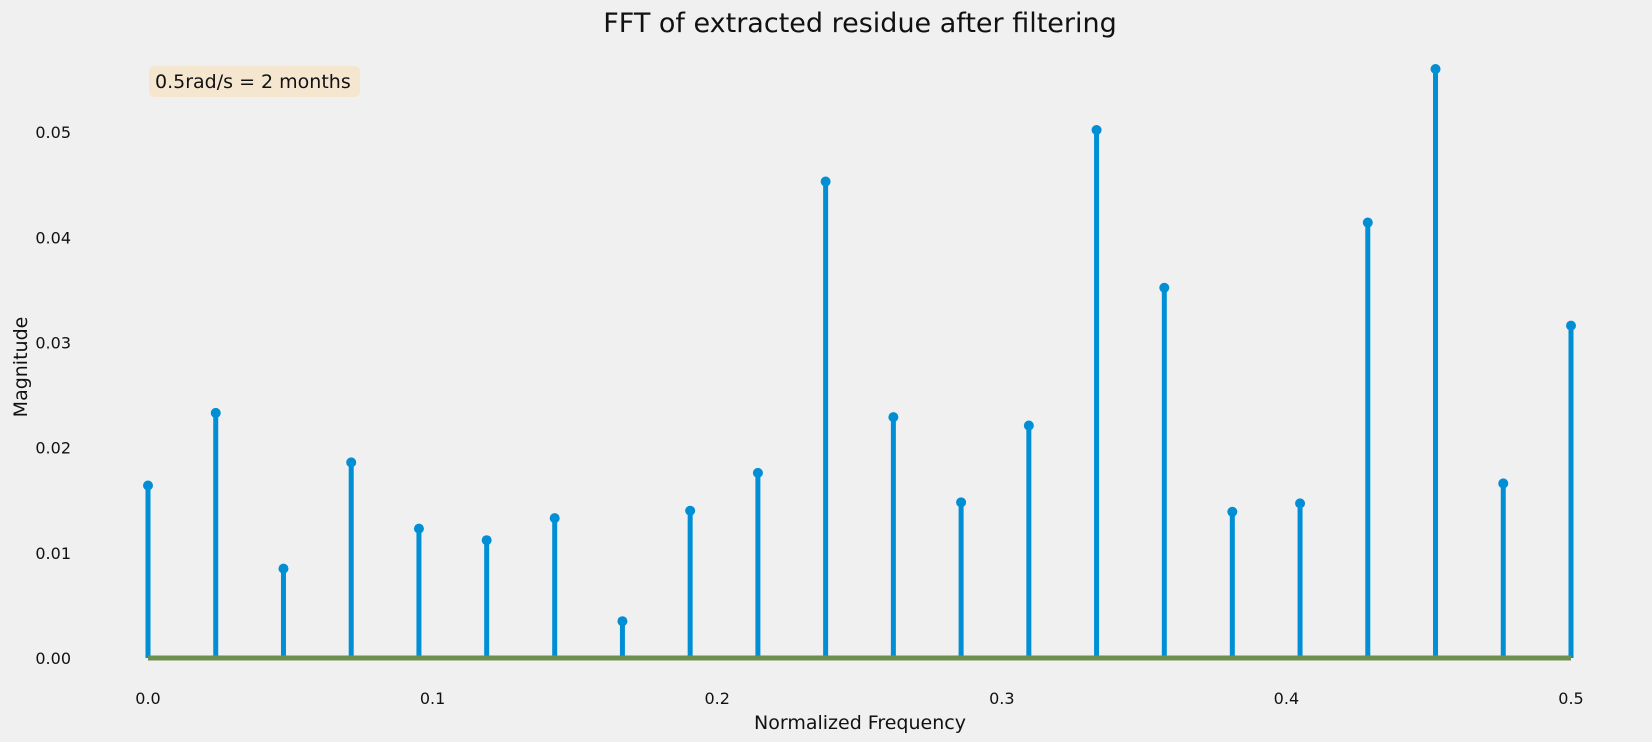 Image resolution: width=1652 pixels, height=742 pixels. What do you see at coordinates (53, 342) in the screenshot?
I see `y-tick-label: 0.03` at bounding box center [53, 342].